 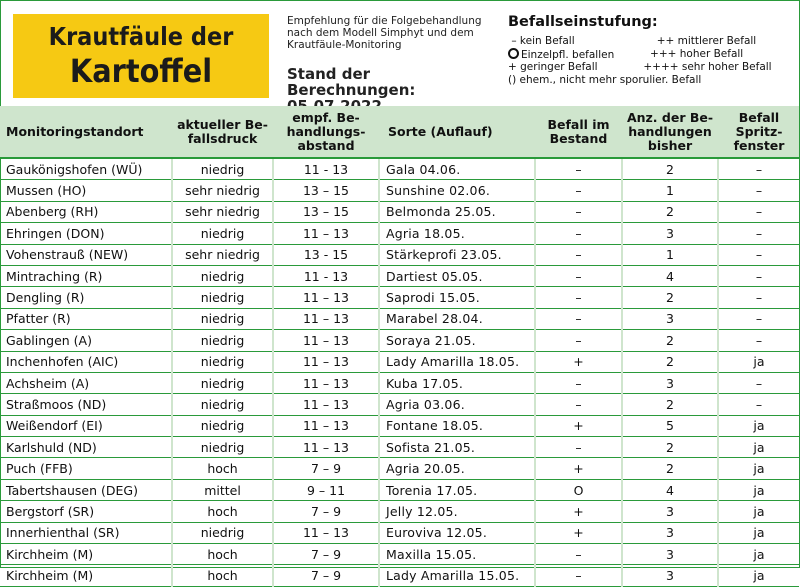 I want to click on cell-location: Innerhienthal (SR), so click(x=86, y=533).